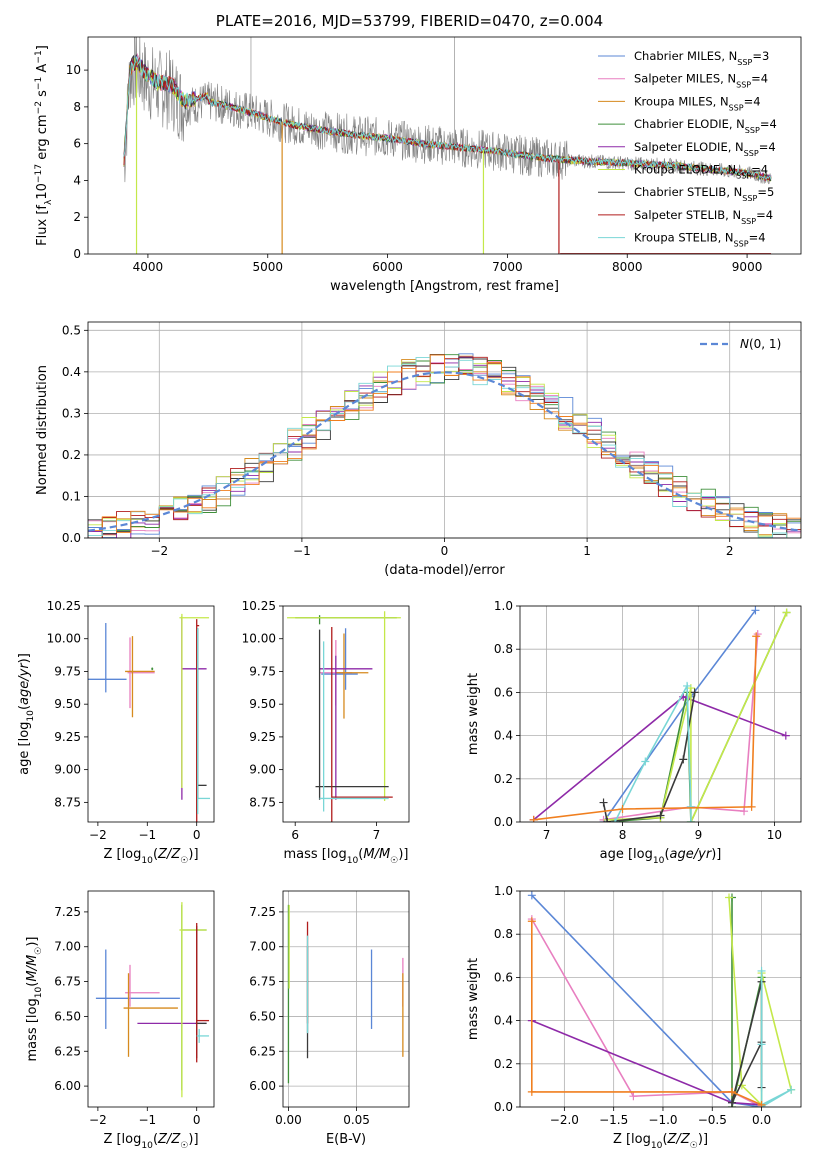 This screenshot has height=1170, width=819. What do you see at coordinates (42, 430) in the screenshot?
I see `y-axis-label: Normed distribution` at bounding box center [42, 430].